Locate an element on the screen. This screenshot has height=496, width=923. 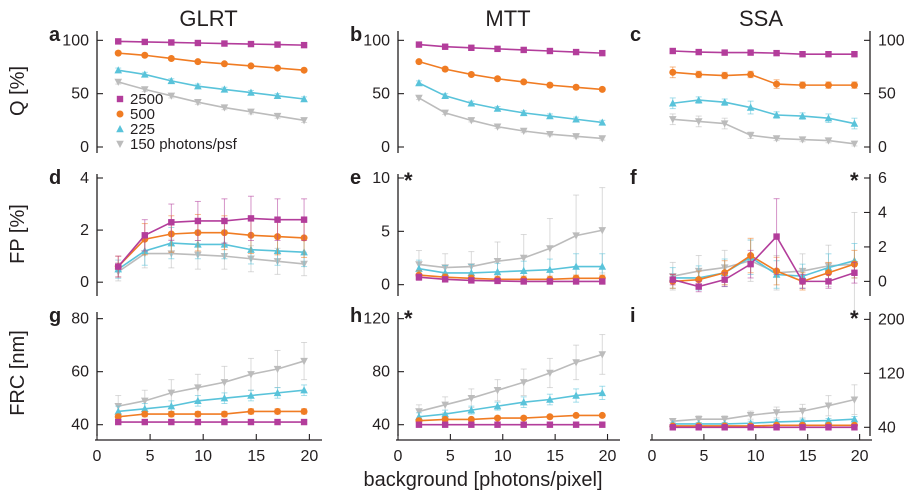
panel-letter-d: d is located at coordinates (55, 178).